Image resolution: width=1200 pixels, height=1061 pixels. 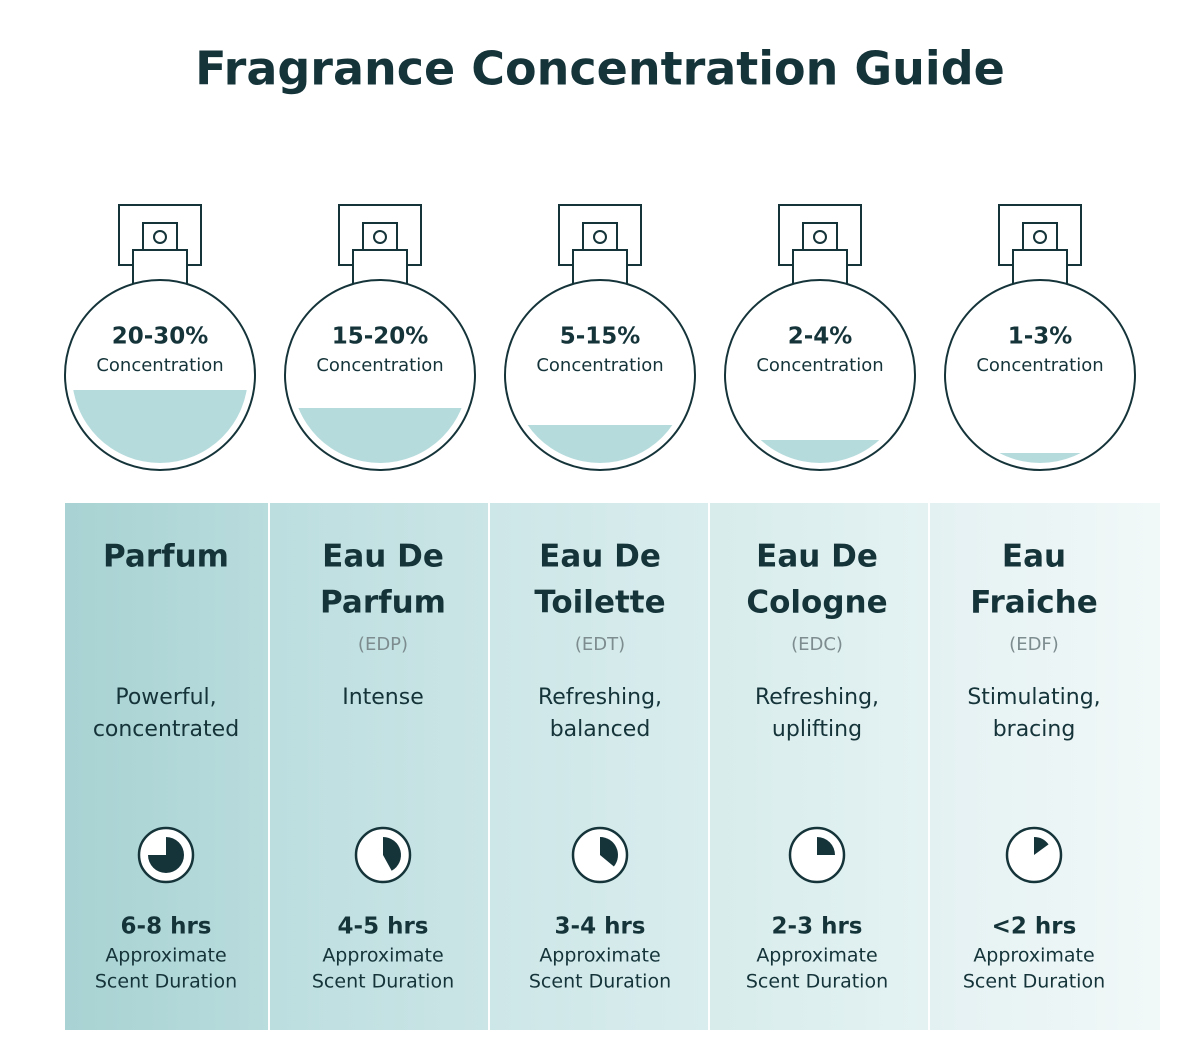 What do you see at coordinates (1034, 927) in the screenshot?
I see `duration: <2 hrs` at bounding box center [1034, 927].